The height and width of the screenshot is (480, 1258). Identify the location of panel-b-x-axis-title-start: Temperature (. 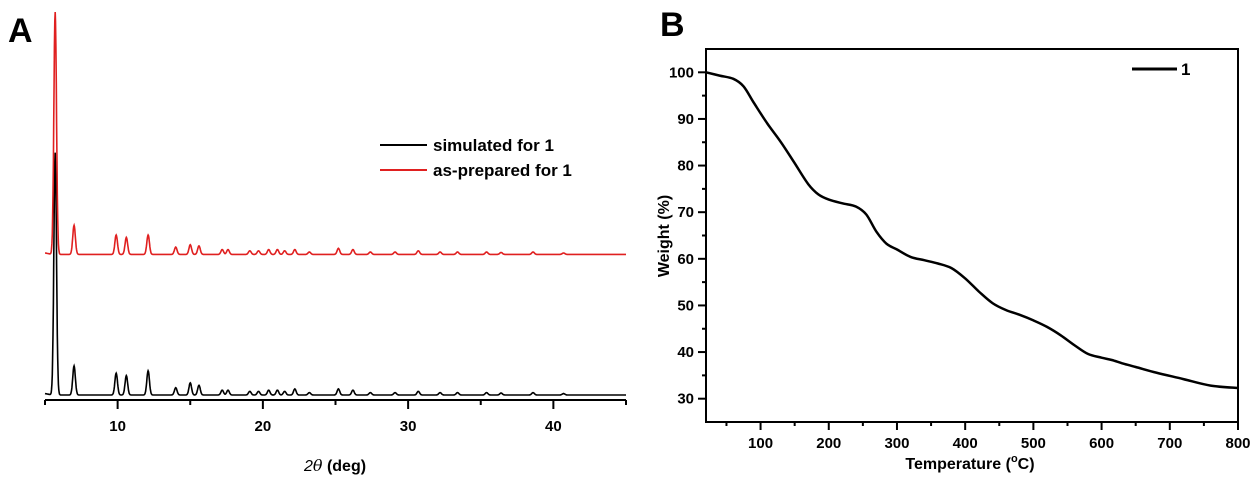
(958, 464).